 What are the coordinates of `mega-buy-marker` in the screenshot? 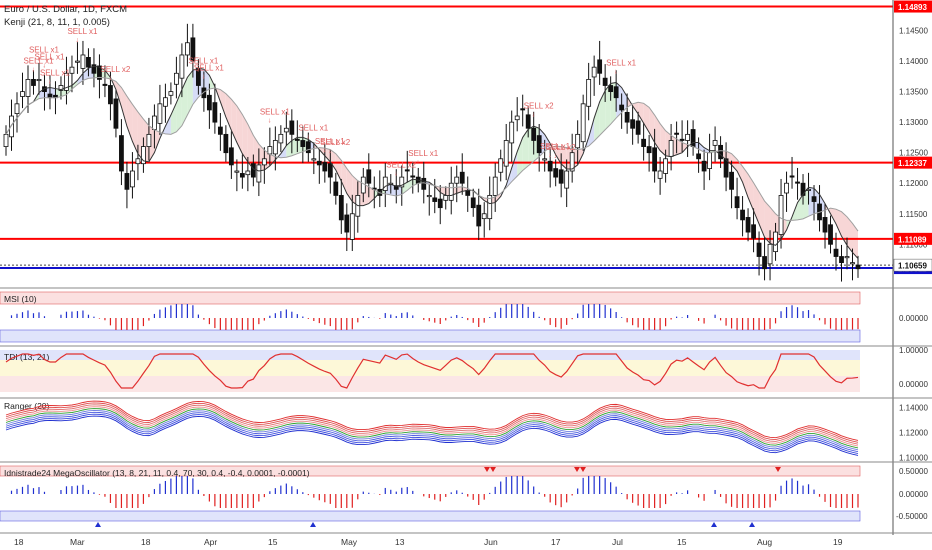 It's located at (752, 524).